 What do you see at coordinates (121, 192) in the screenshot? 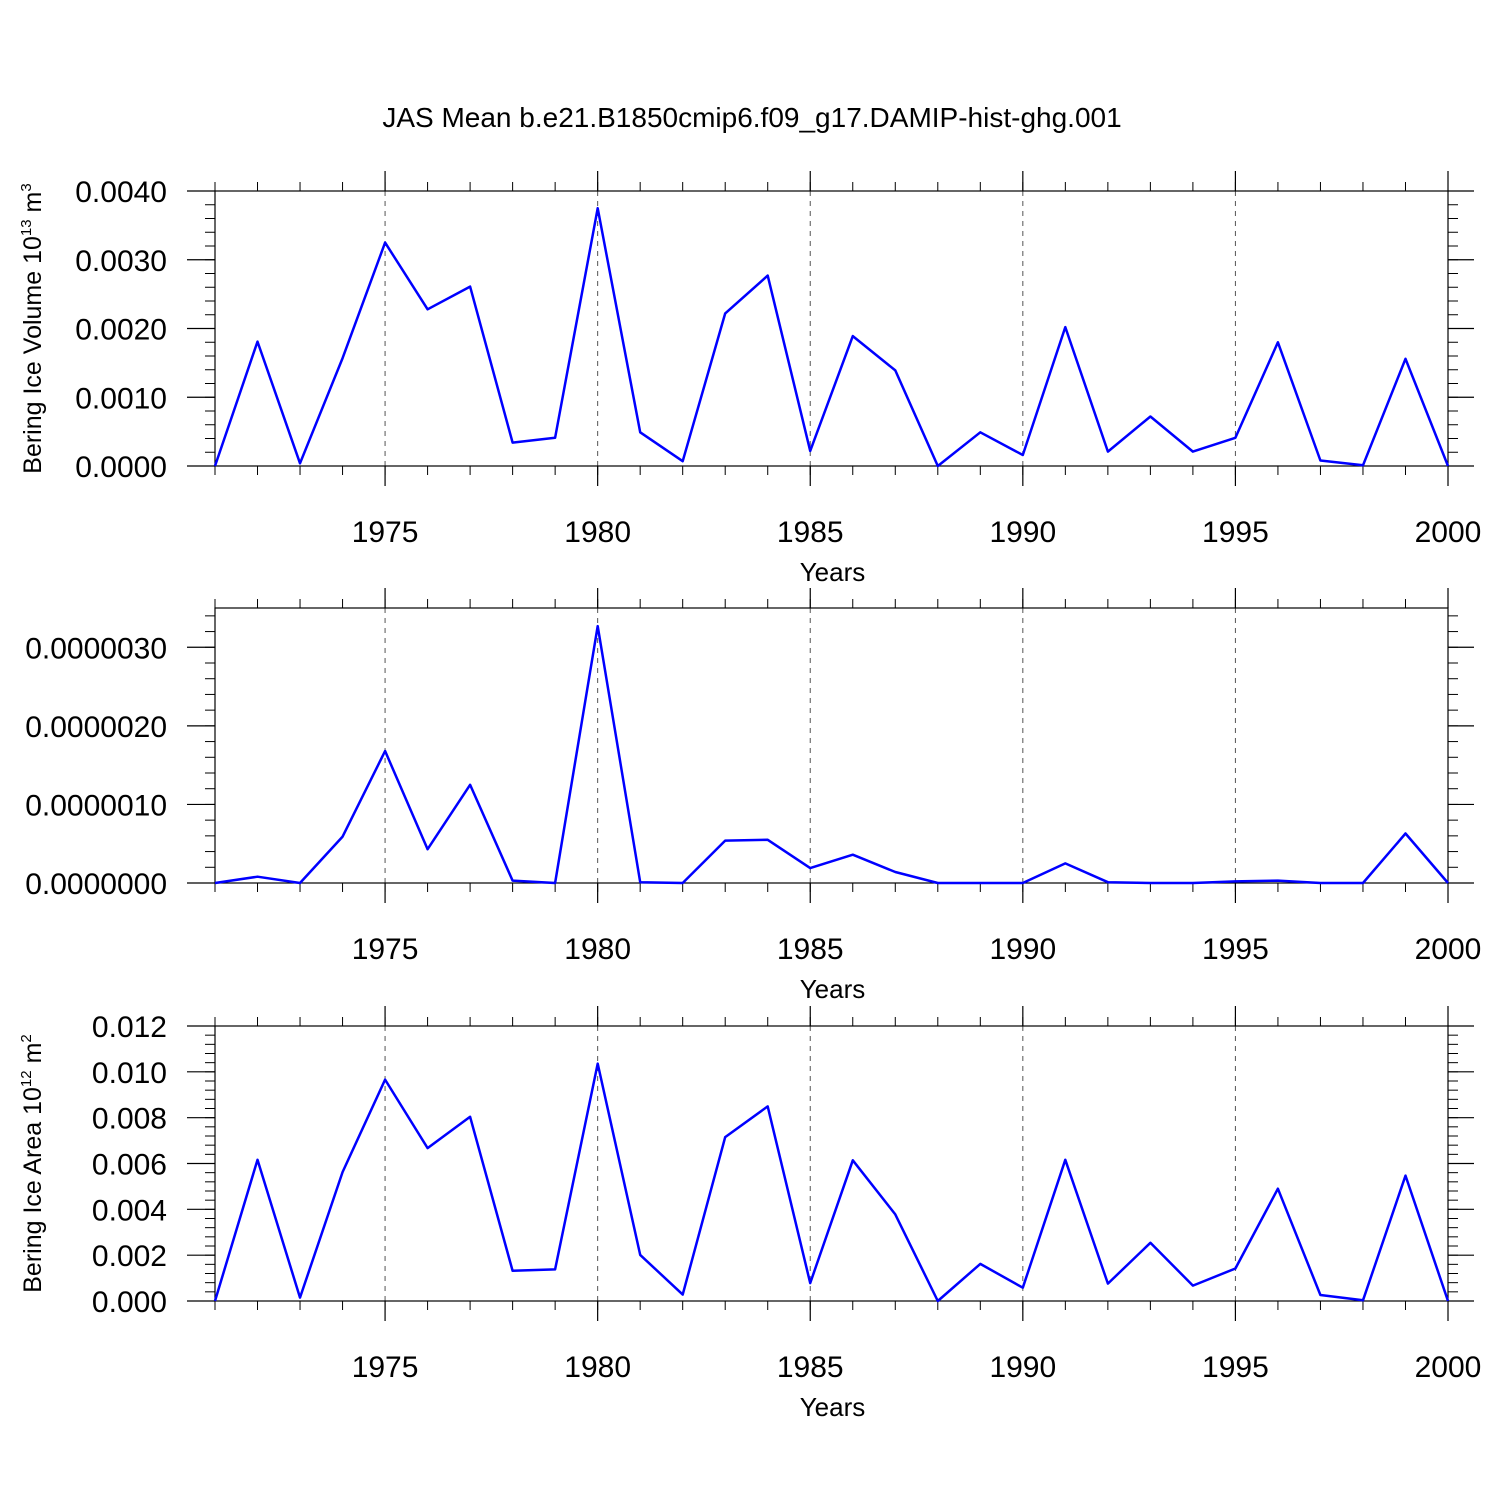
I see `y-tick-label: 0.0040` at bounding box center [121, 192].